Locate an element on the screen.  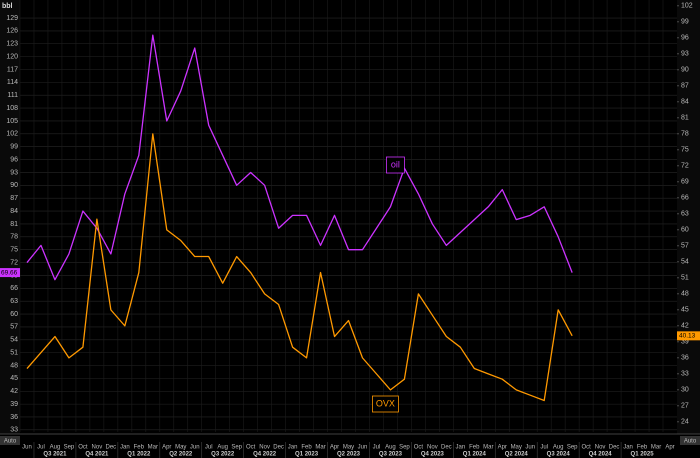
quarter-label: Q3 2023 is located at coordinates (391, 455).